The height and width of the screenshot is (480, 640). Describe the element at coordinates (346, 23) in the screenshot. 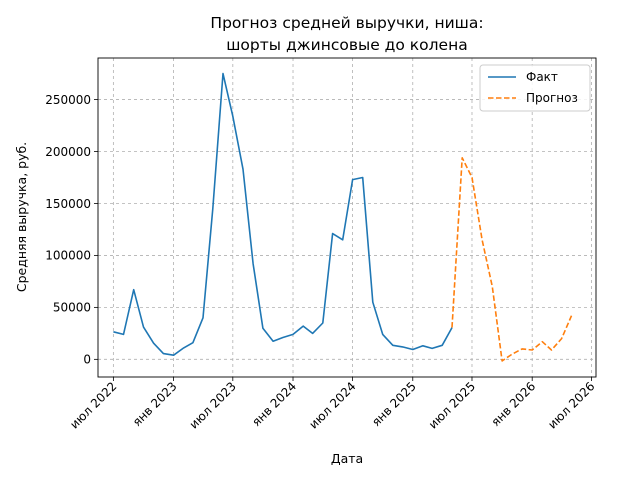

I see `chart-title-line-1: Прогноз средней выручки, ниша:` at that location.